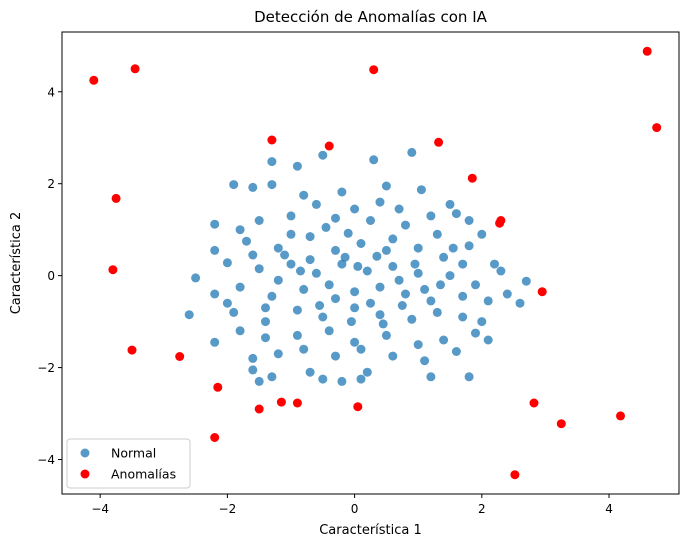  What do you see at coordinates (51, 276) in the screenshot?
I see `y-tick-label: 0` at bounding box center [51, 276].